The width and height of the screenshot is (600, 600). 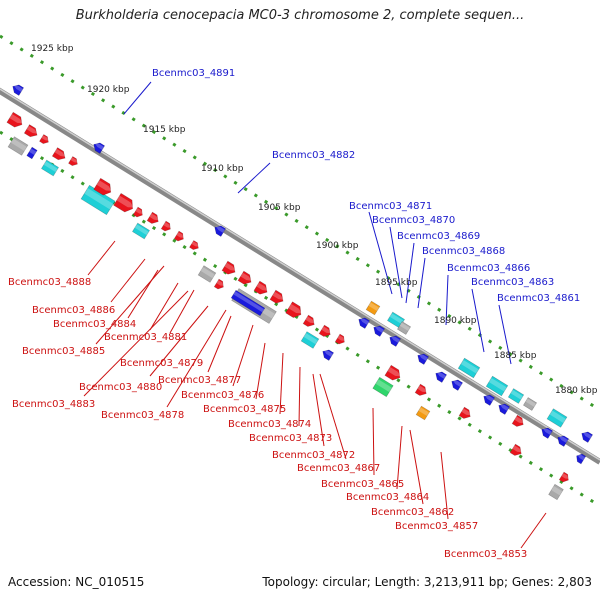 What do you see at coordinates (387, 497) in the screenshot?
I see `gene-label-forward: Bcenmc03_4864` at bounding box center [387, 497].